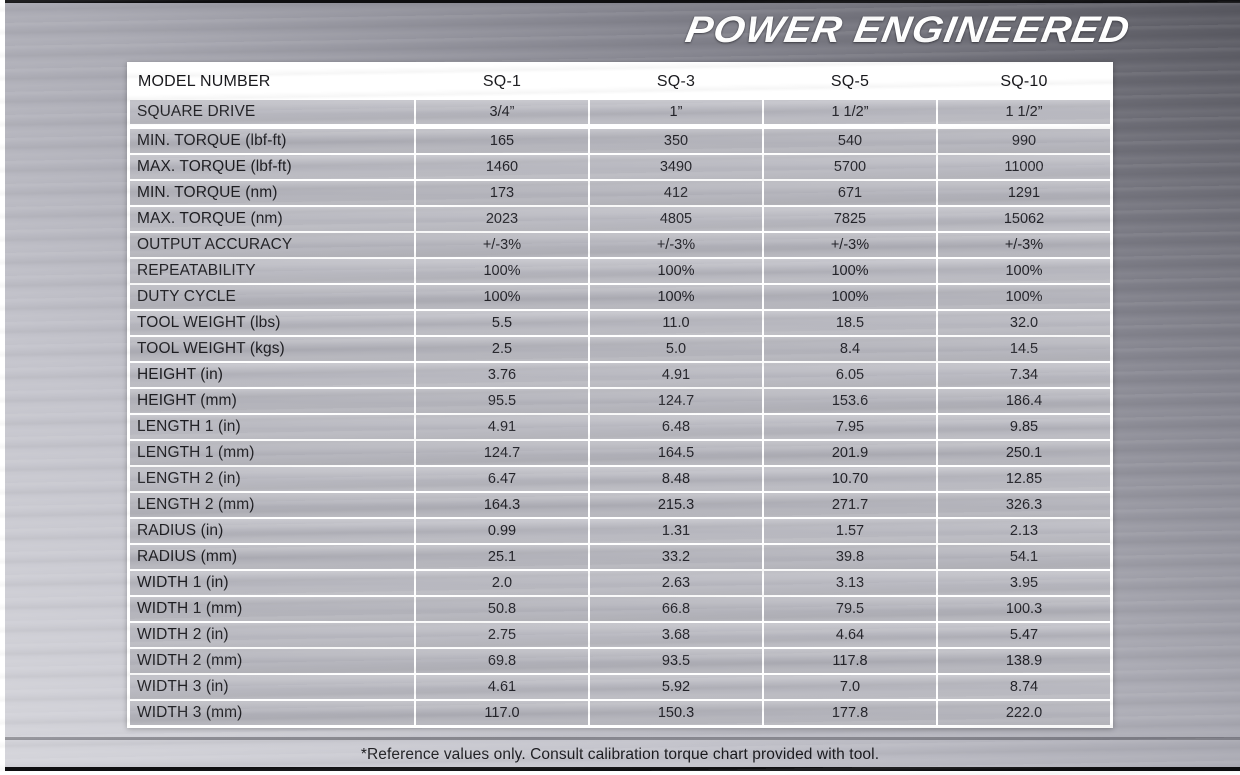 This screenshot has height=775, width=1240. What do you see at coordinates (676, 453) in the screenshot?
I see `spec-value-cell: 164.5` at bounding box center [676, 453].